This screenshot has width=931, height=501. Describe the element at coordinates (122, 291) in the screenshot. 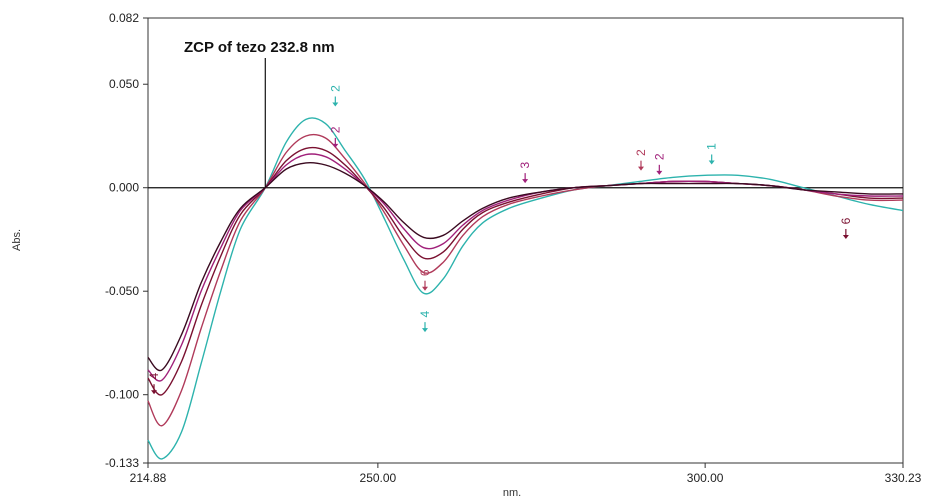

I see `y-tick-label: -0.050` at that location.